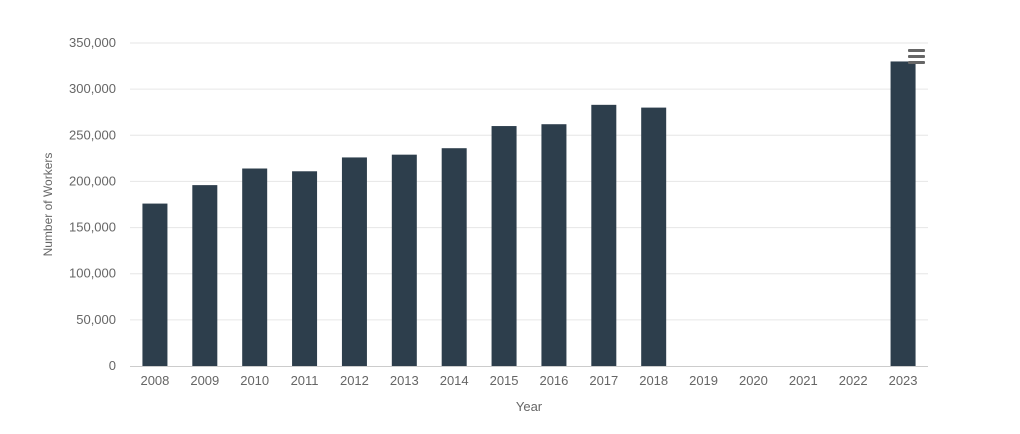 Image resolution: width=1020 pixels, height=434 pixels. Describe the element at coordinates (92, 42) in the screenshot. I see `y-tick-label: 350,000` at that location.